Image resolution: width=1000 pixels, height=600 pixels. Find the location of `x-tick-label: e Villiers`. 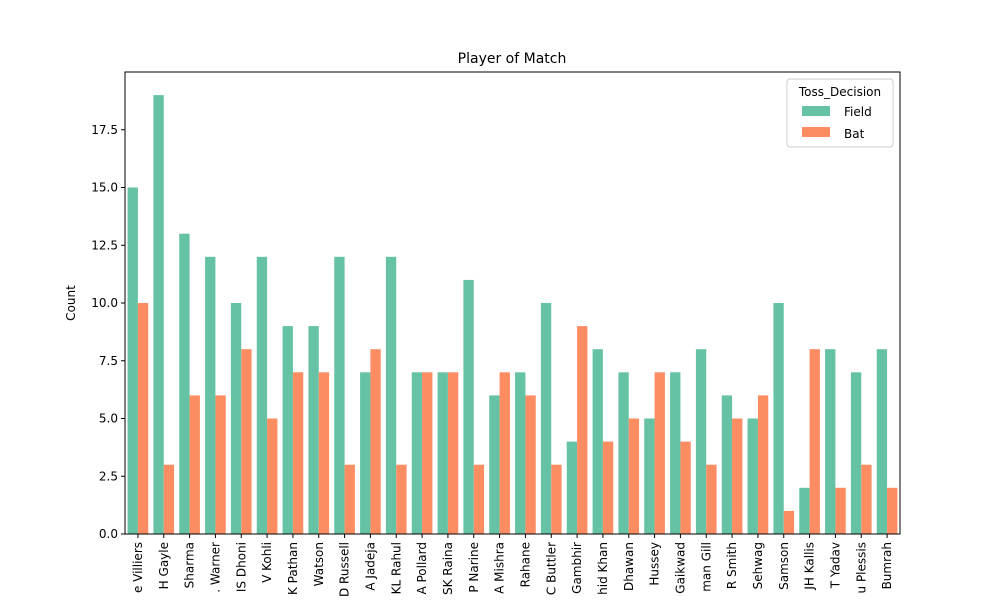

x-tick-label: e Villiers is located at coordinates (138, 567).